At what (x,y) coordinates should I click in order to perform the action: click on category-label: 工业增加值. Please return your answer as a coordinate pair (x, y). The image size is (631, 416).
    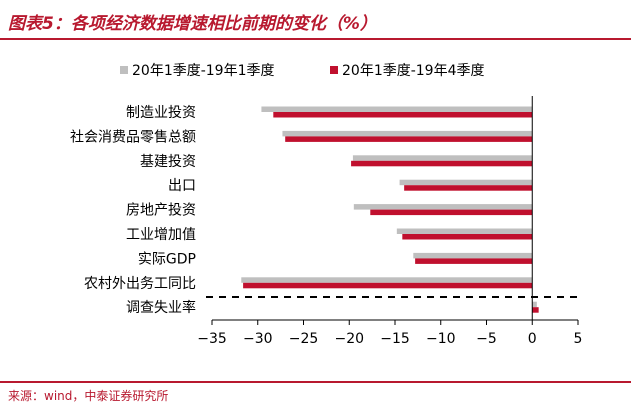
    Looking at the image, I should click on (161, 235).